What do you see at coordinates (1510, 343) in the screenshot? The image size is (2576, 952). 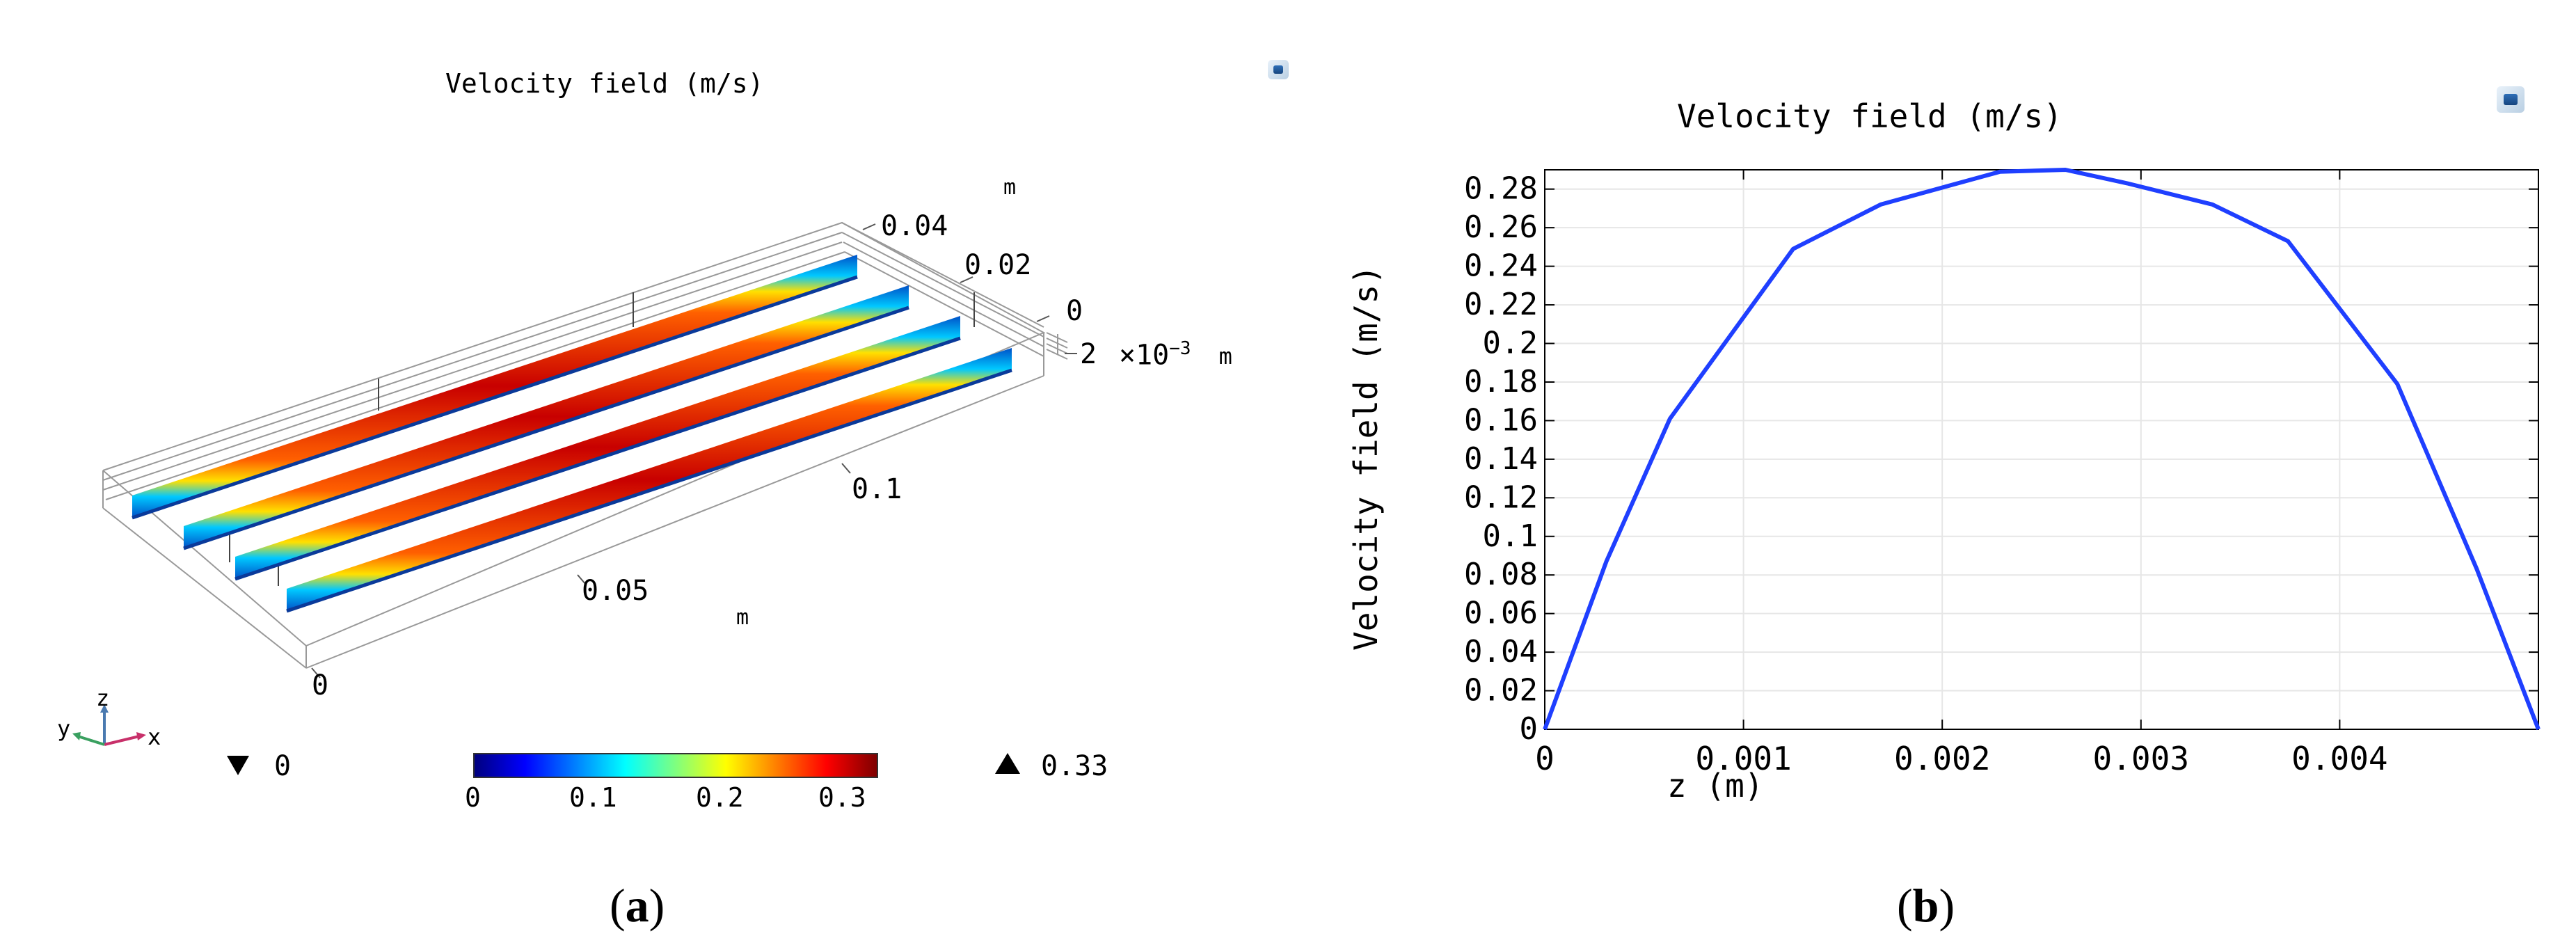 I see `y-tick-label-10: 0.2` at bounding box center [1510, 343].